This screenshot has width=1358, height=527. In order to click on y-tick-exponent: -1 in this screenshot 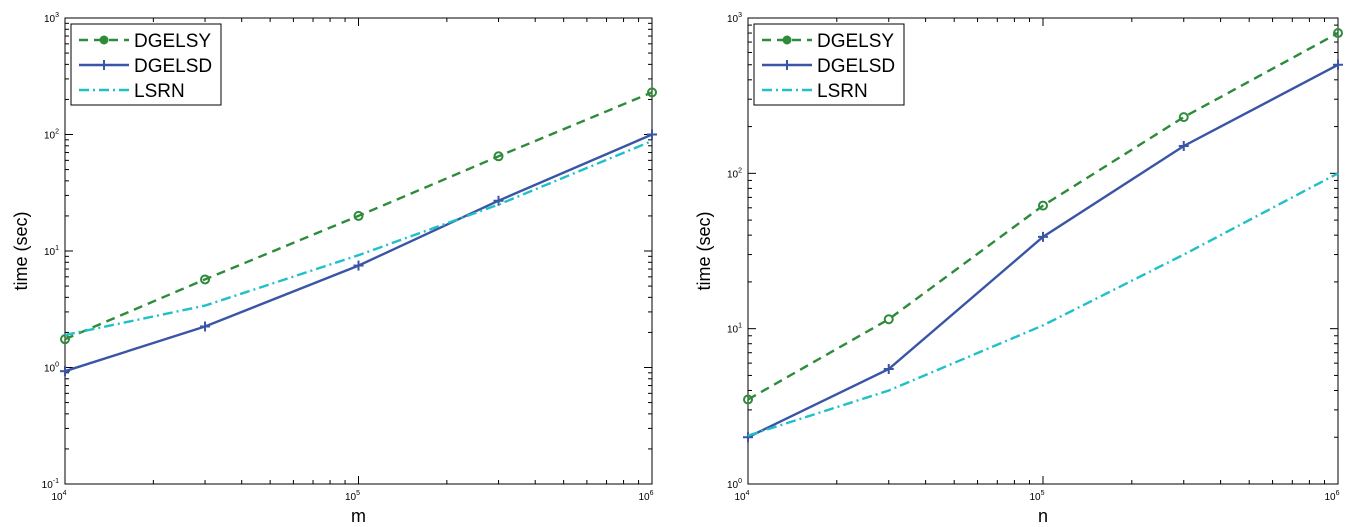, I will do `click(56, 481)`.